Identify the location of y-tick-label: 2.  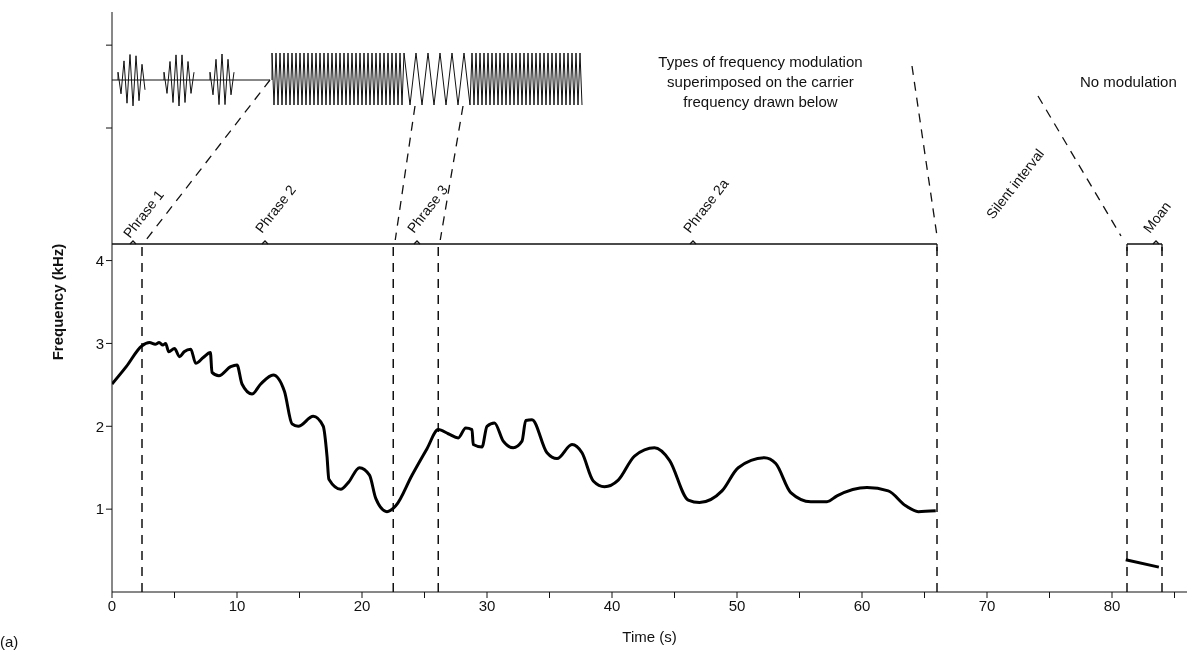
(99, 426).